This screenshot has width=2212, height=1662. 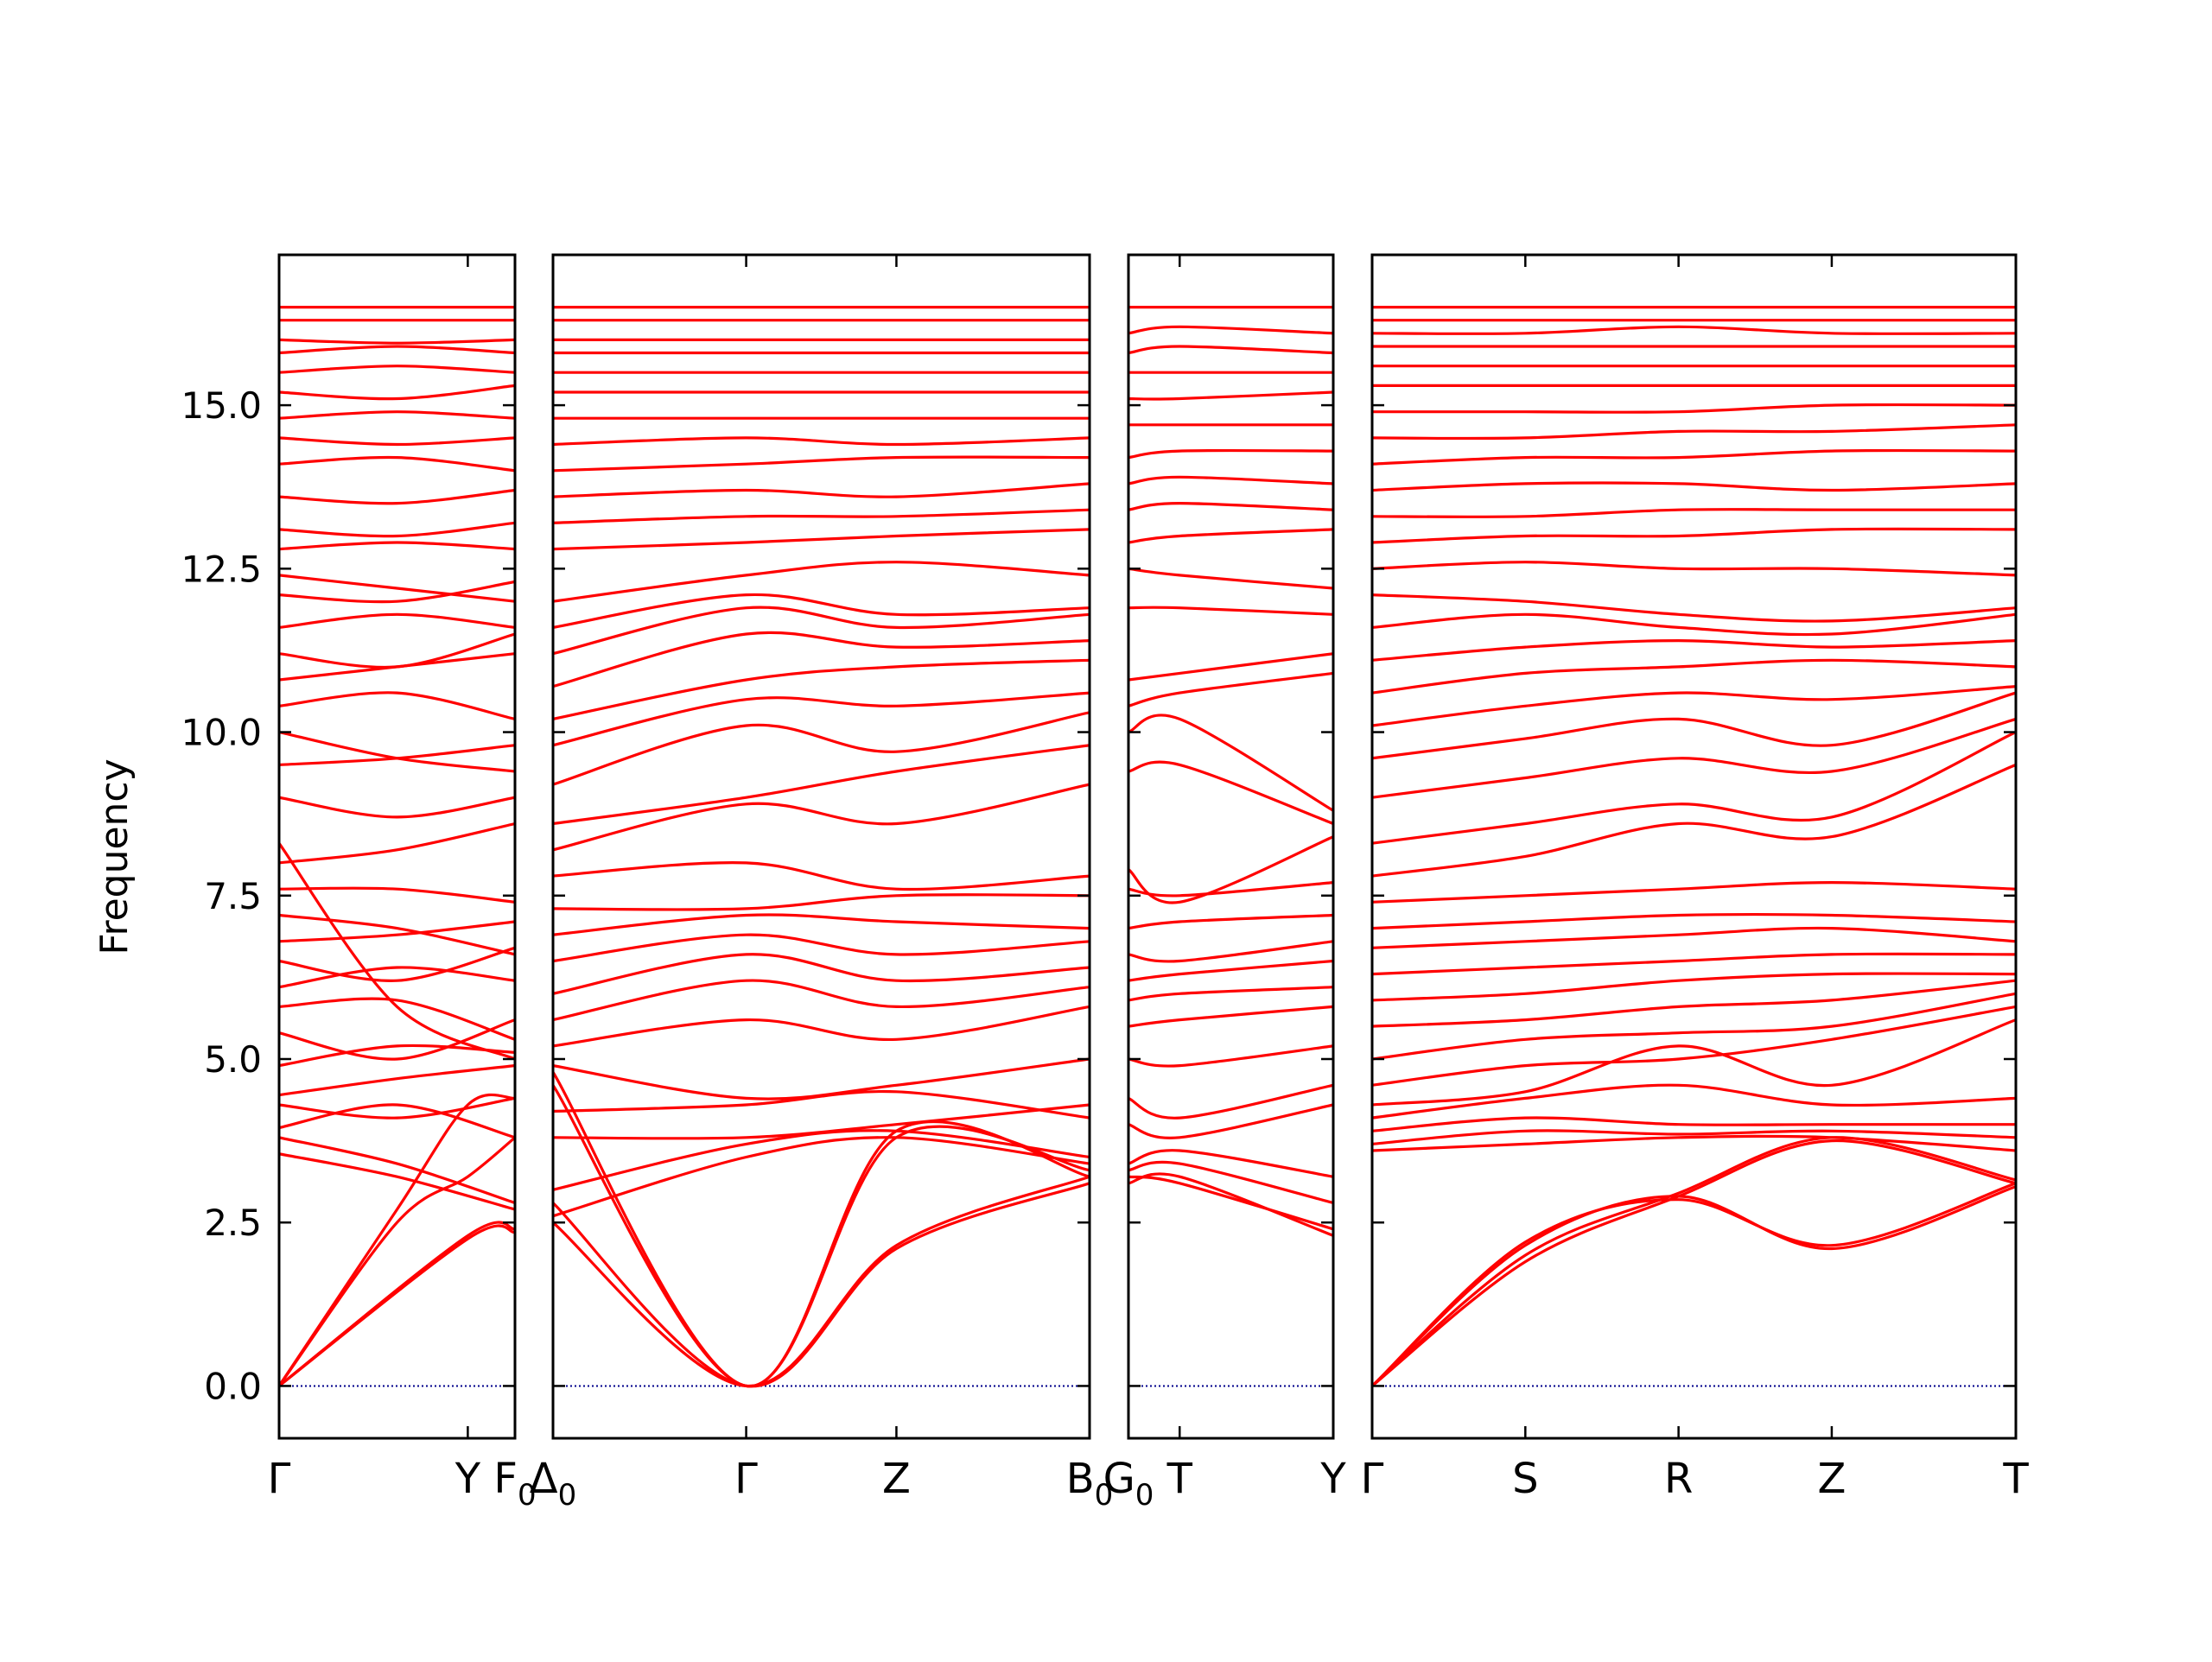 I want to click on x-tick-label: R, so click(x=1678, y=1479).